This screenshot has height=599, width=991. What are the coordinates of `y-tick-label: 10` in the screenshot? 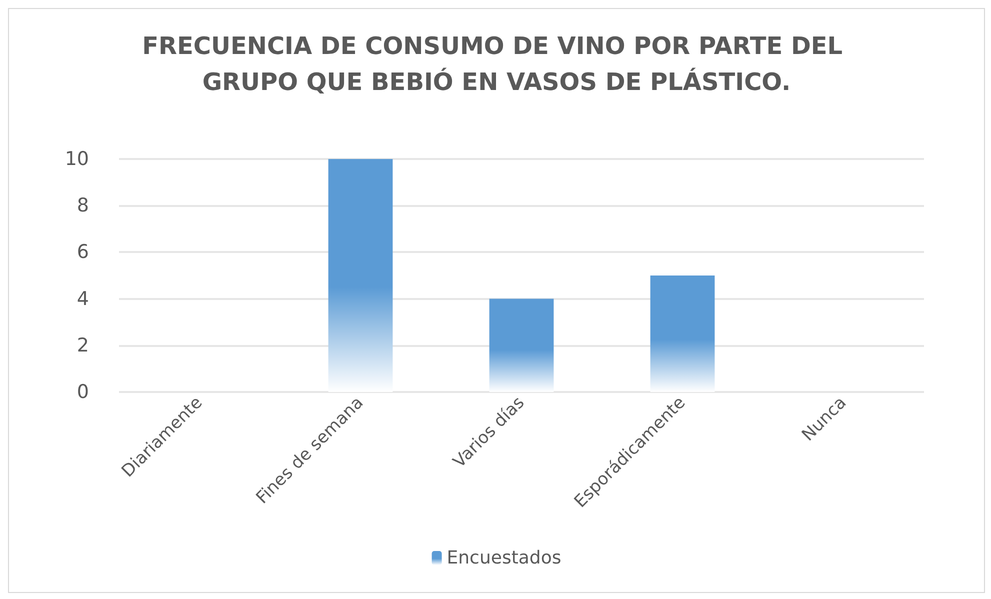 It's located at (76, 159).